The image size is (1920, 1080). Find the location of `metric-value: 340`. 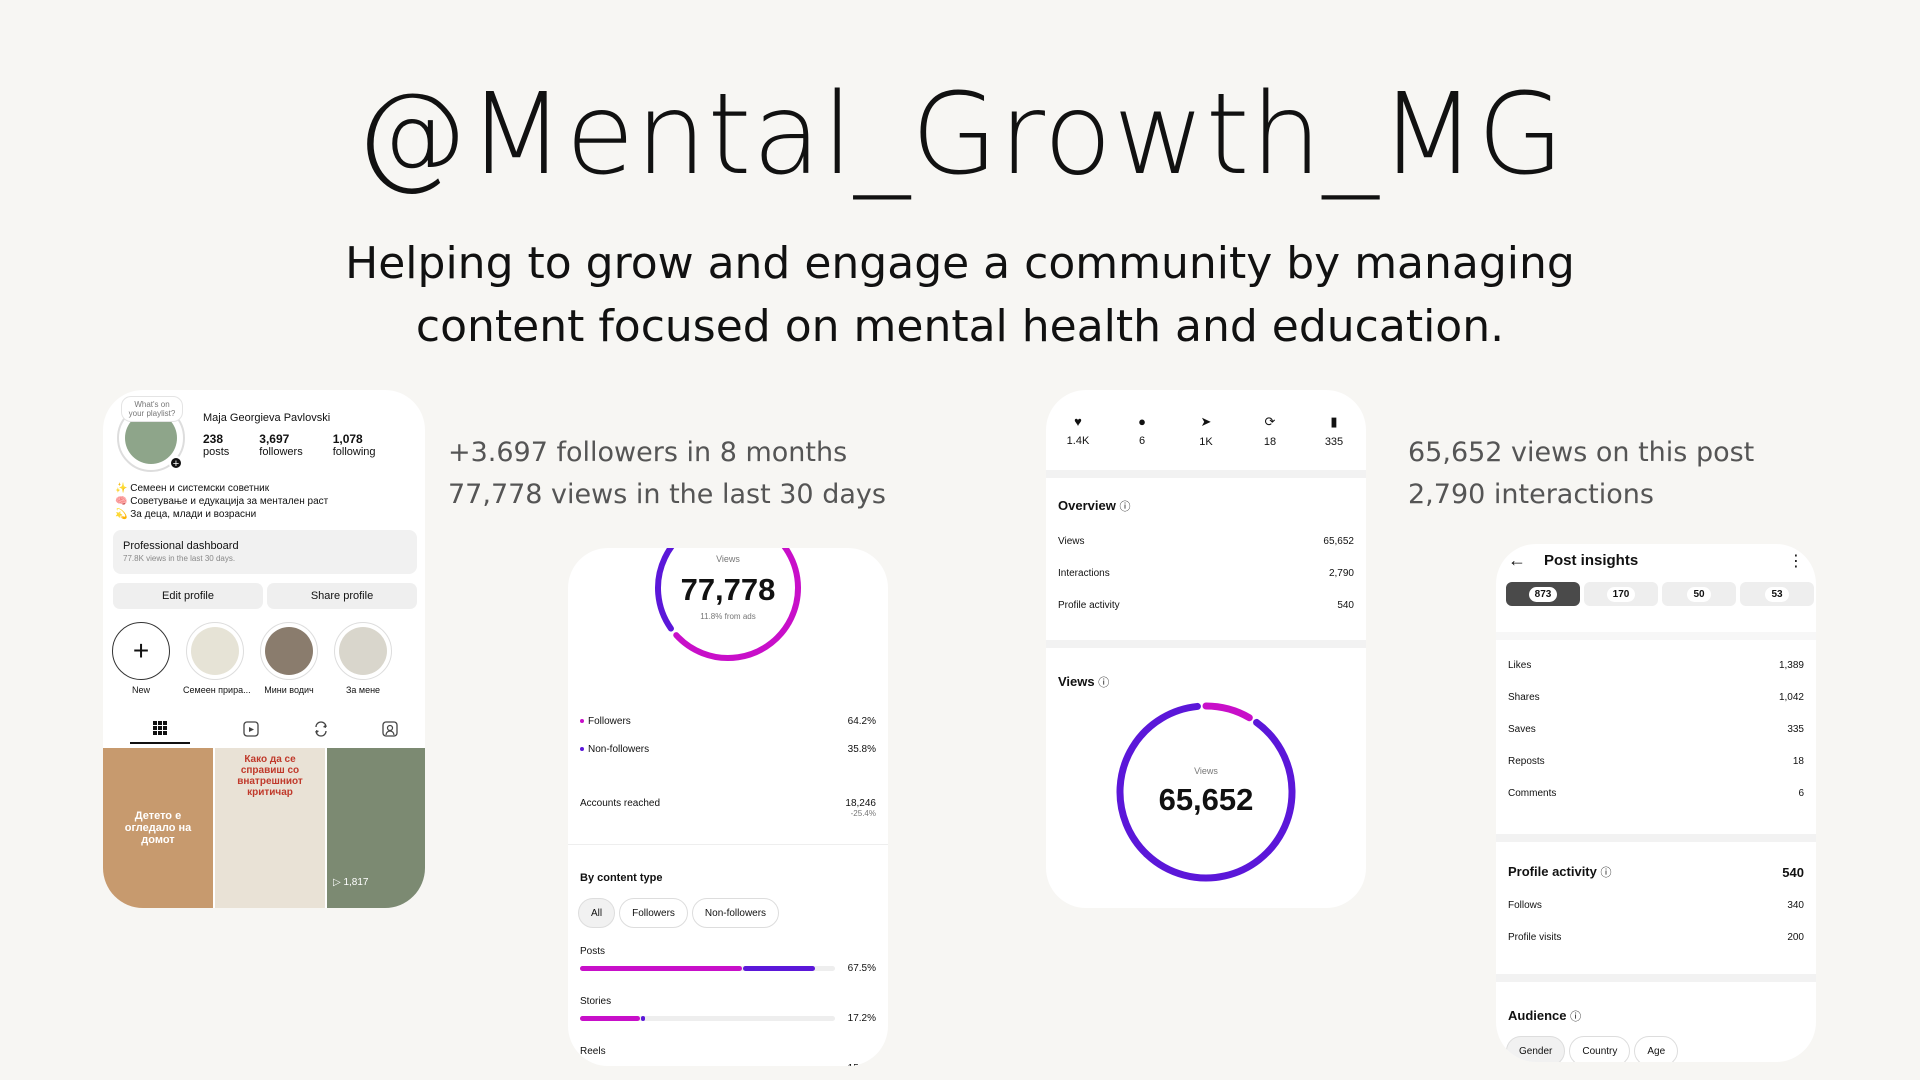

metric-value: 340 is located at coordinates (1795, 905).